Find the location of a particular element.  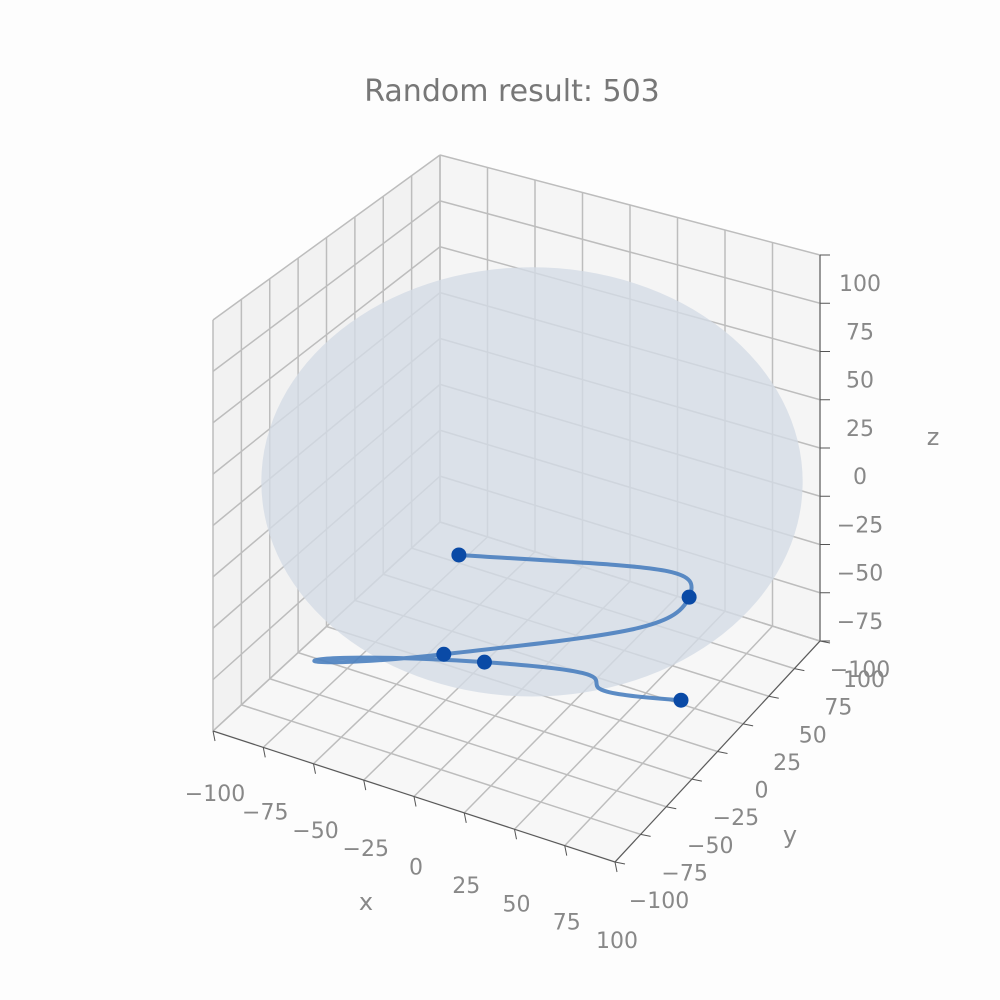

z-tick-label: −75 is located at coordinates (860, 622).